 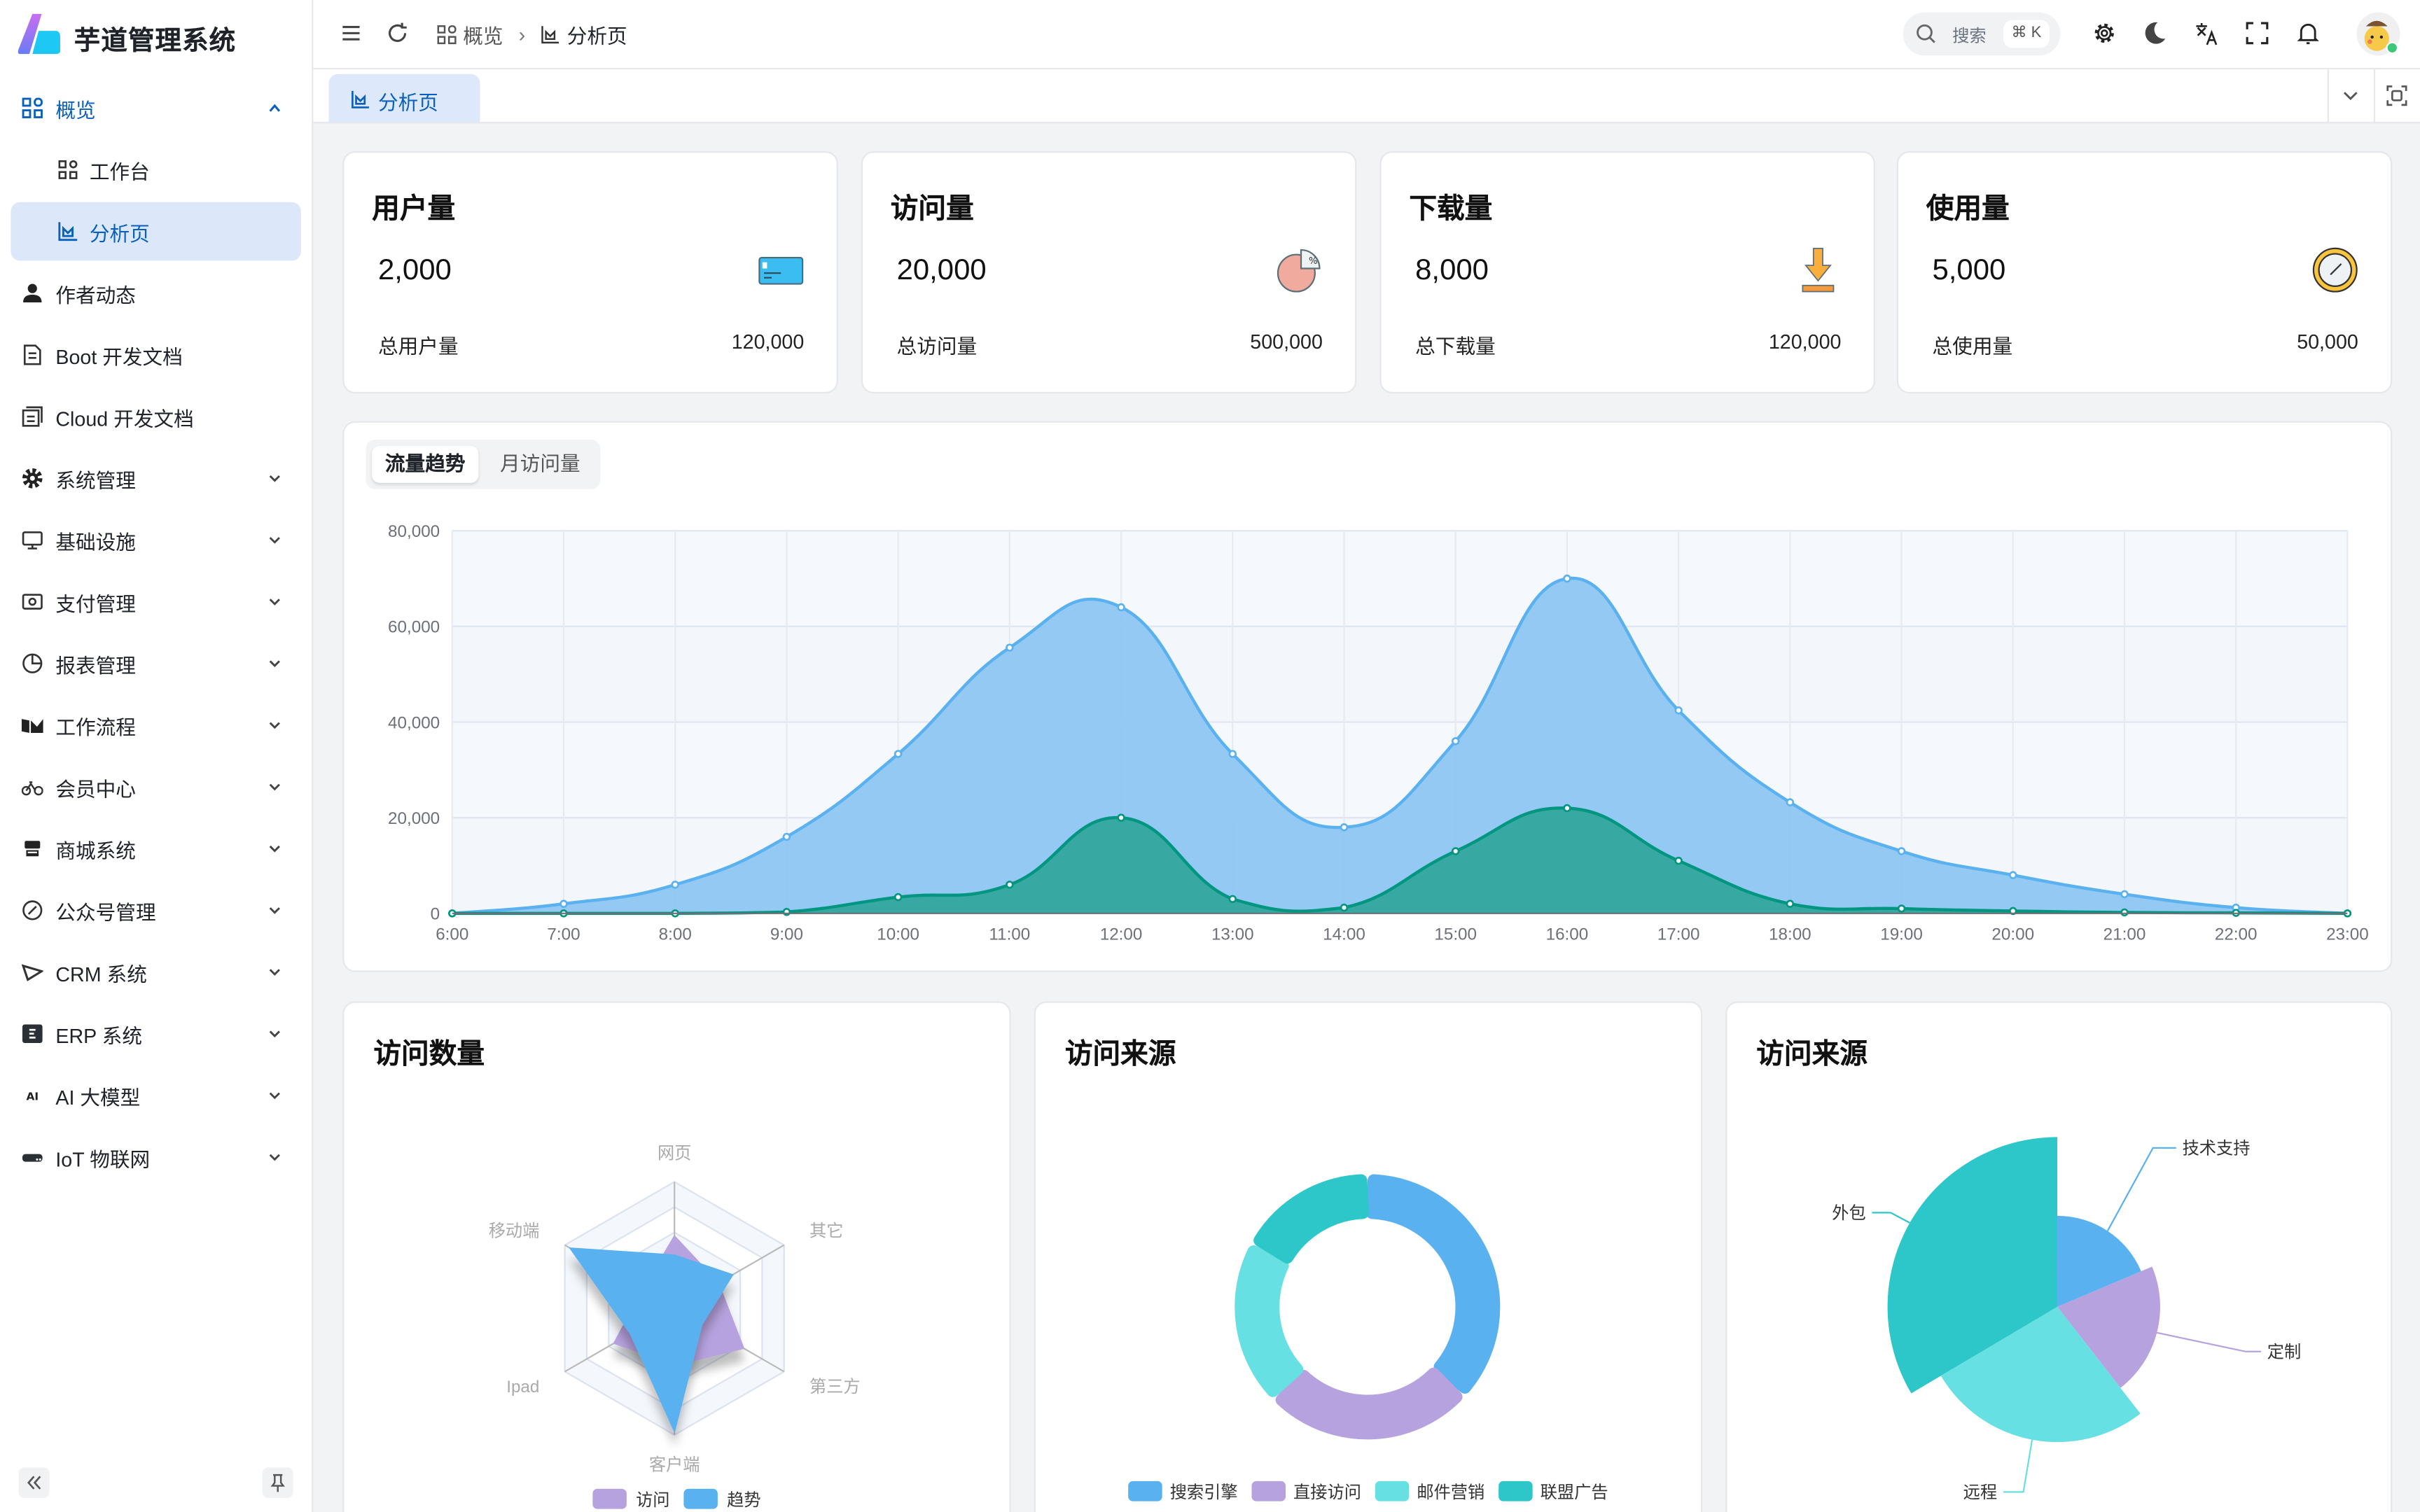 What do you see at coordinates (674, 1153) in the screenshot?
I see `radar-indicator-label: 网页` at bounding box center [674, 1153].